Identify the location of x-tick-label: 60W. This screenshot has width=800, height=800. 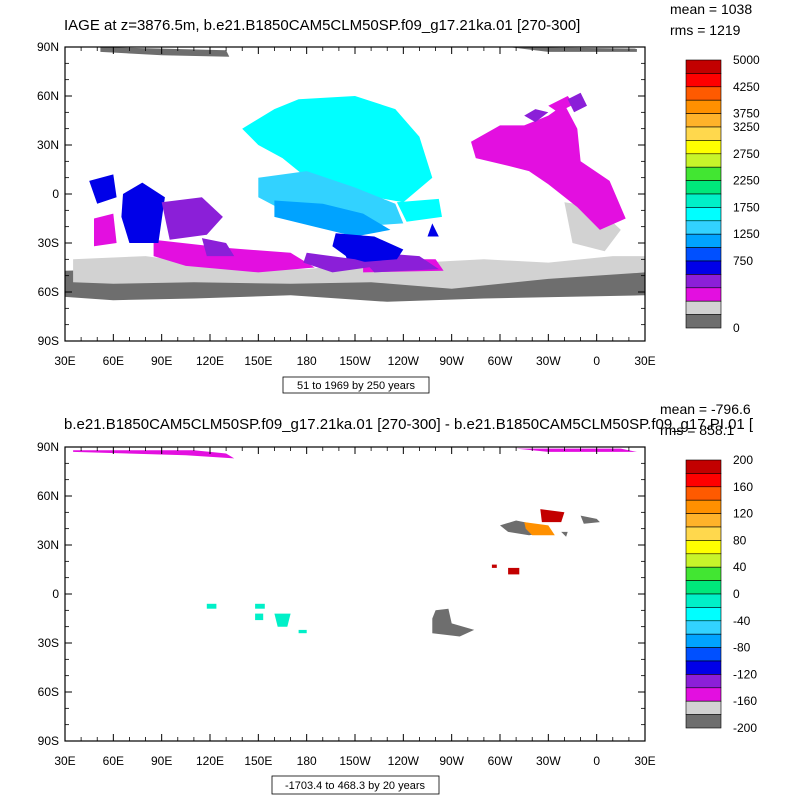
(500, 361).